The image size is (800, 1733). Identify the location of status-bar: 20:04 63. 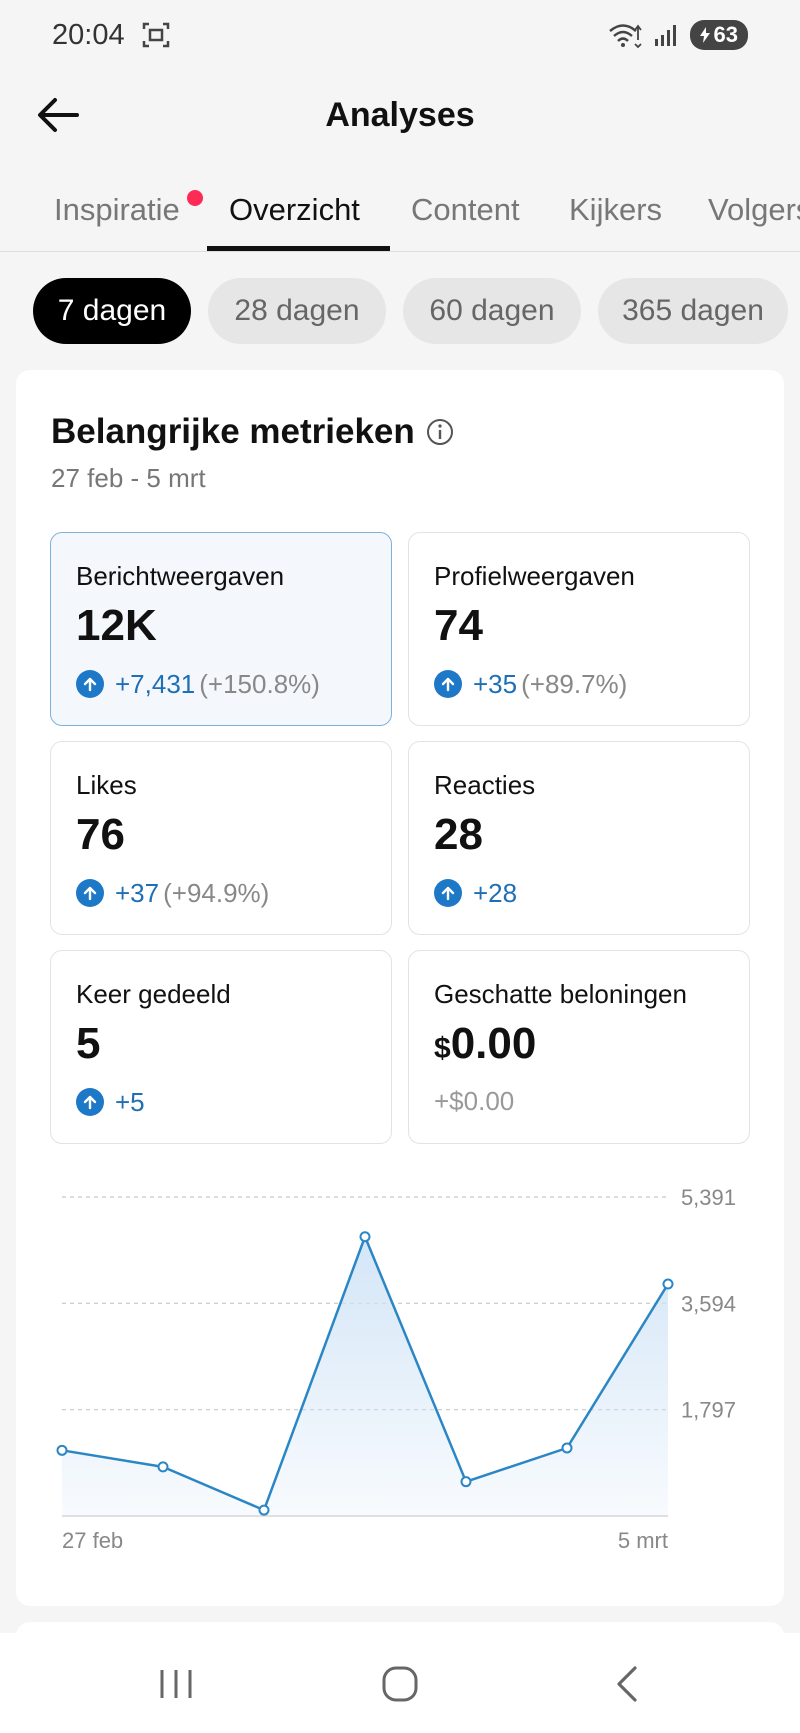
(400, 35).